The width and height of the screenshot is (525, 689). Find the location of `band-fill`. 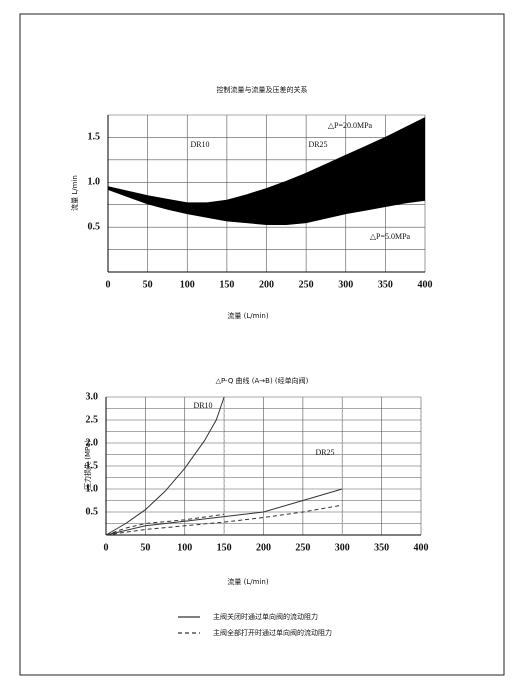

band-fill is located at coordinates (266, 171).